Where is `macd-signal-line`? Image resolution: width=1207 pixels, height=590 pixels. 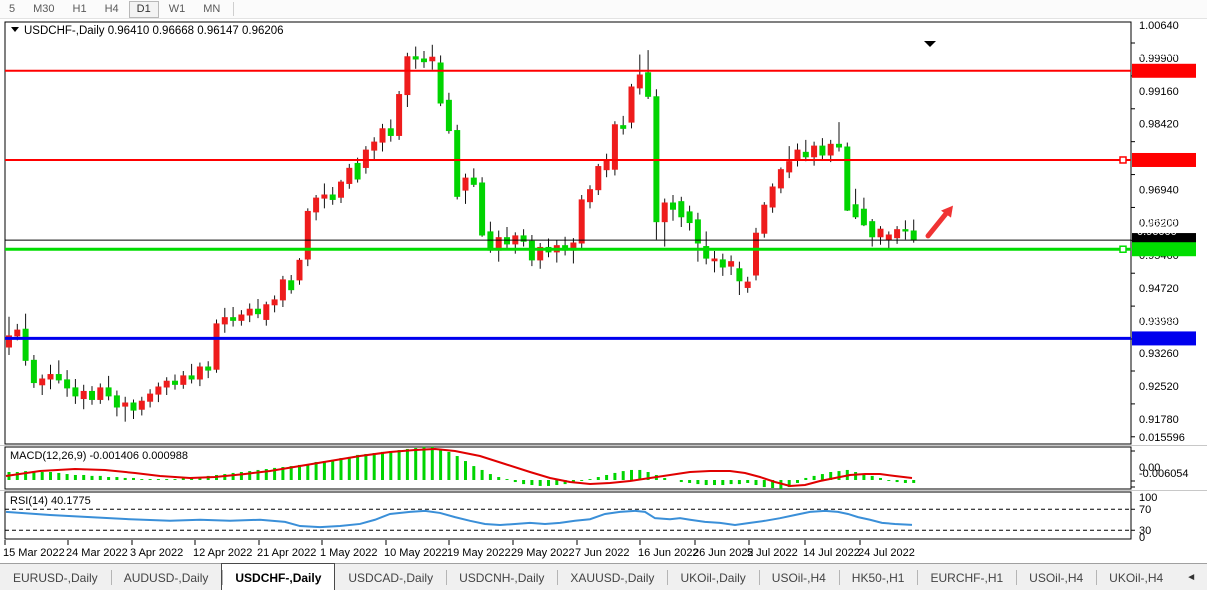
macd-signal-line is located at coordinates (459, 467).